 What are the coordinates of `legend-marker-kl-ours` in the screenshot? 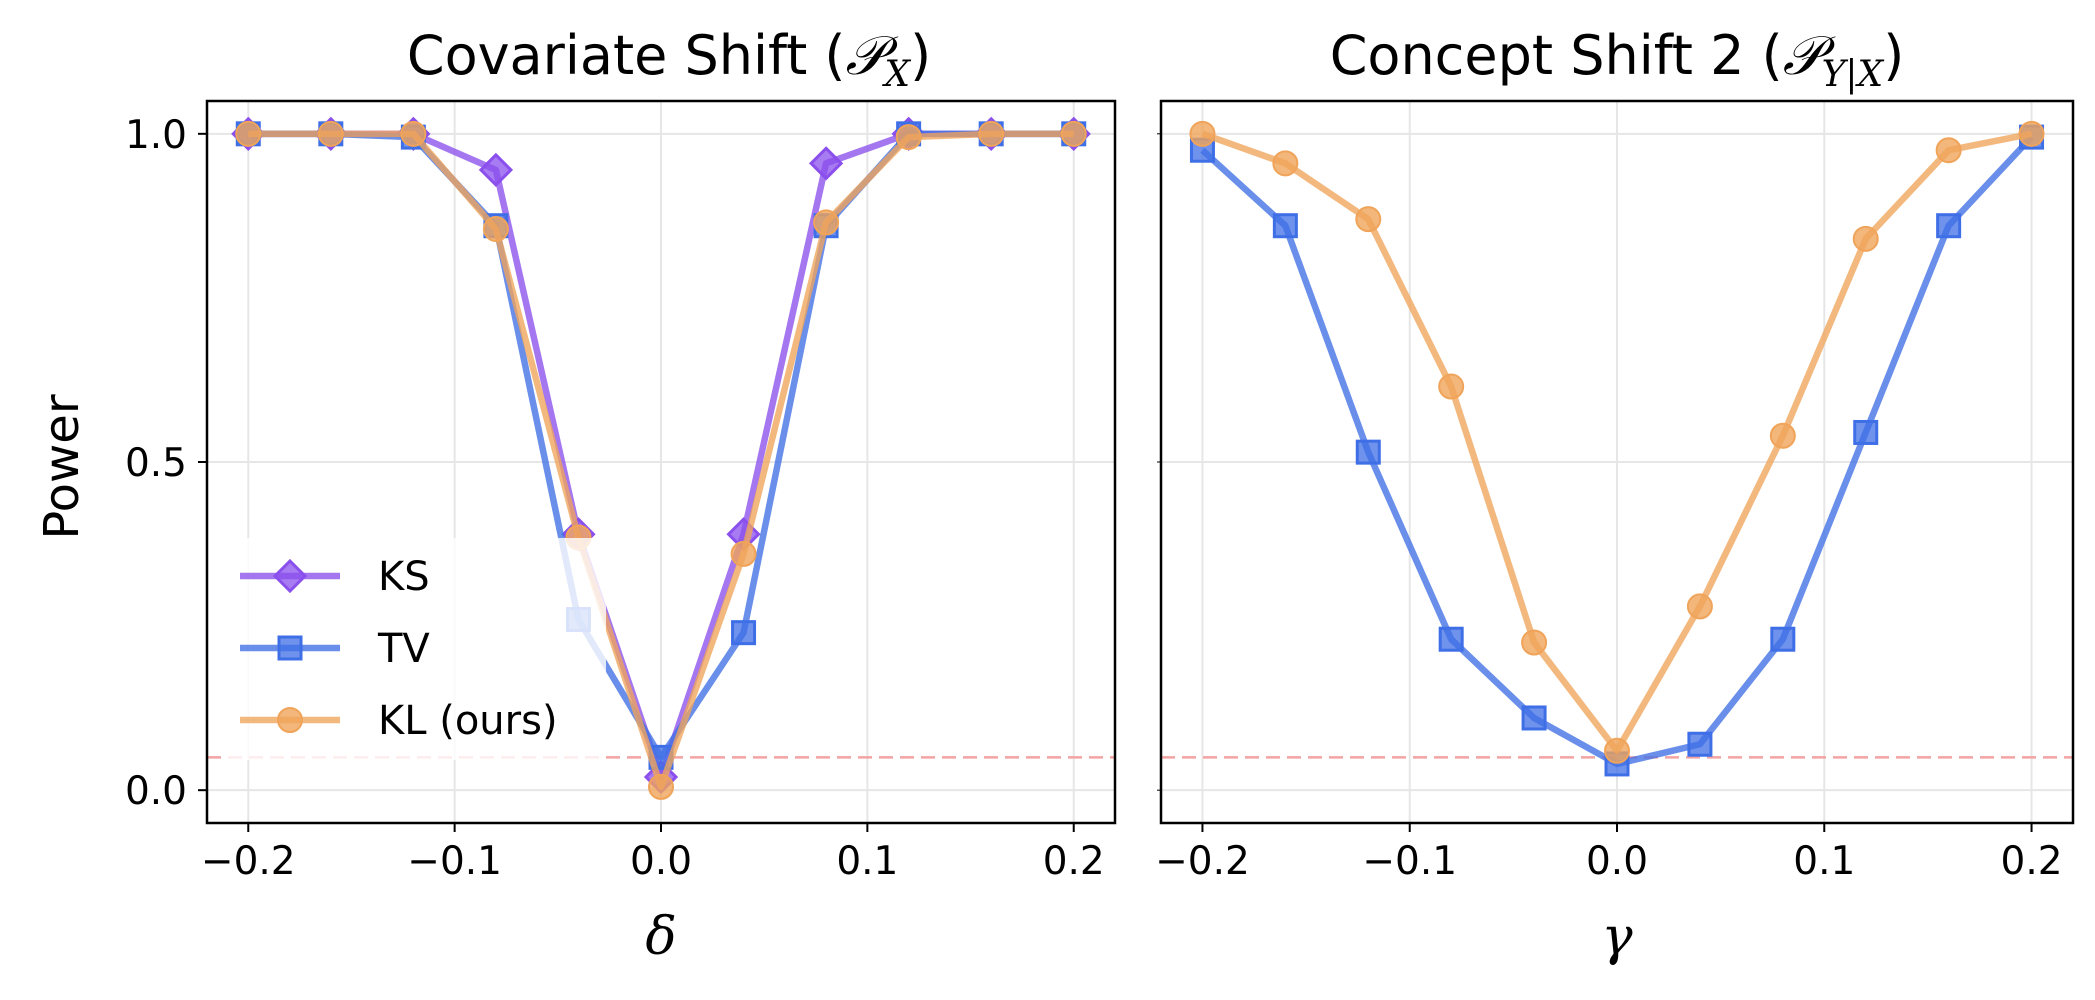 It's located at (290, 720).